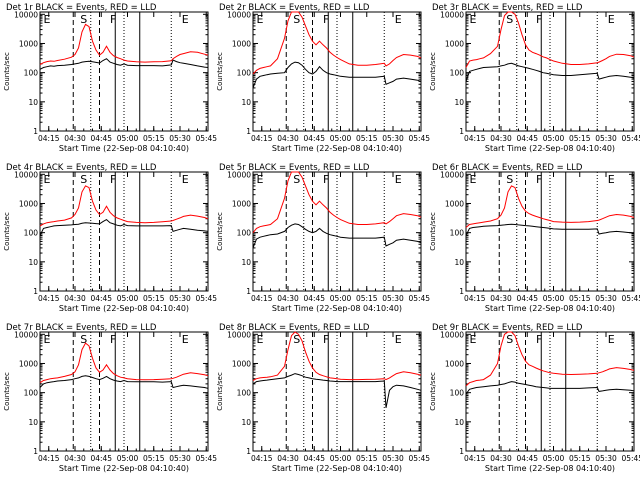 Image resolution: width=640 pixels, height=480 pixels. I want to click on chart-title: Det 9r BLACK = Events, RED = LLD, so click(507, 328).